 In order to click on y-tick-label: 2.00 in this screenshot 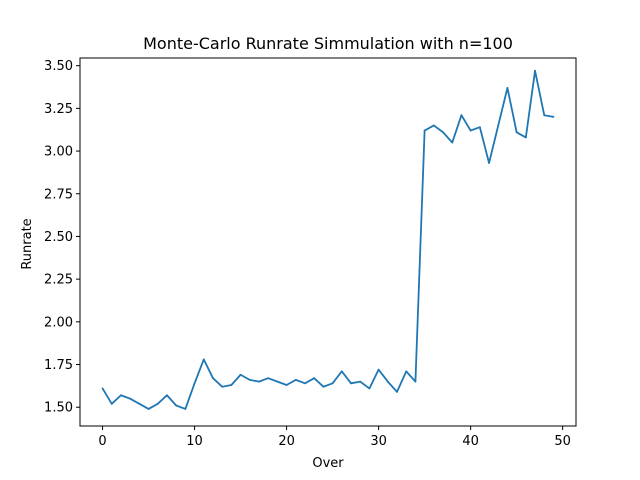, I will do `click(58, 322)`.